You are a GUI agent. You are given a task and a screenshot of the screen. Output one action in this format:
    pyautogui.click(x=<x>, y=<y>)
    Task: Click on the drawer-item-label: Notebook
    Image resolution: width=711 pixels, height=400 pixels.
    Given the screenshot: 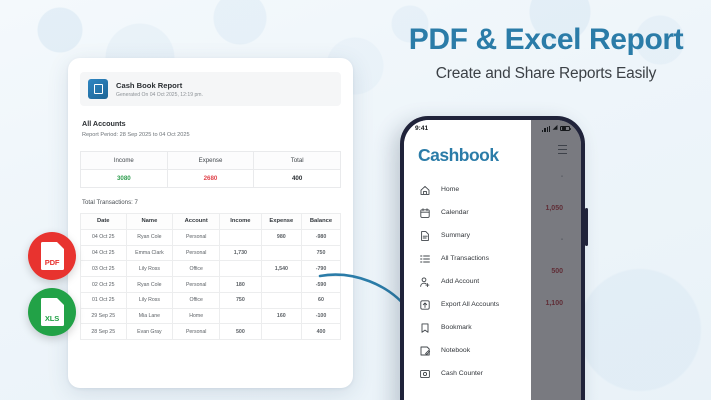 What is the action you would take?
    pyautogui.click(x=456, y=350)
    